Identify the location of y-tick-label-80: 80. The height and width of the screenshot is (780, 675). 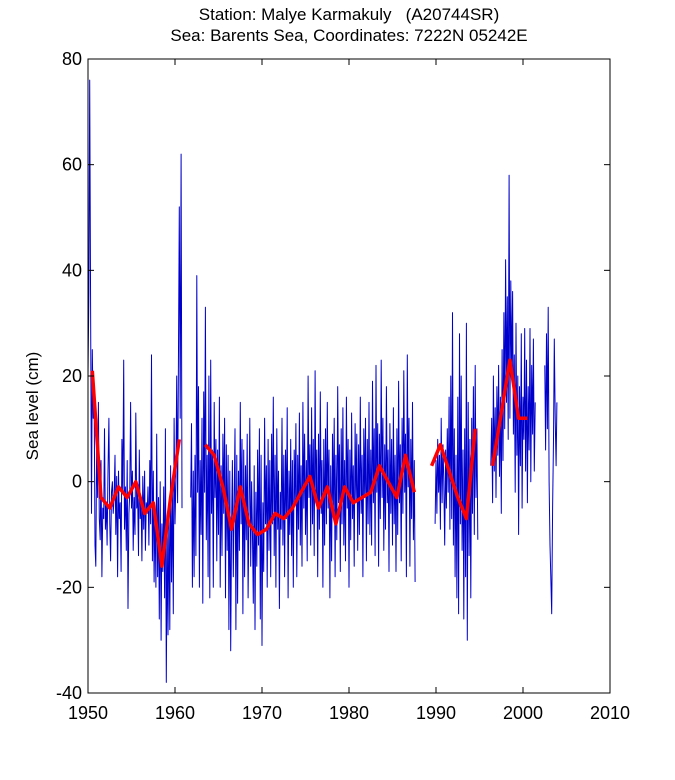
(72, 59).